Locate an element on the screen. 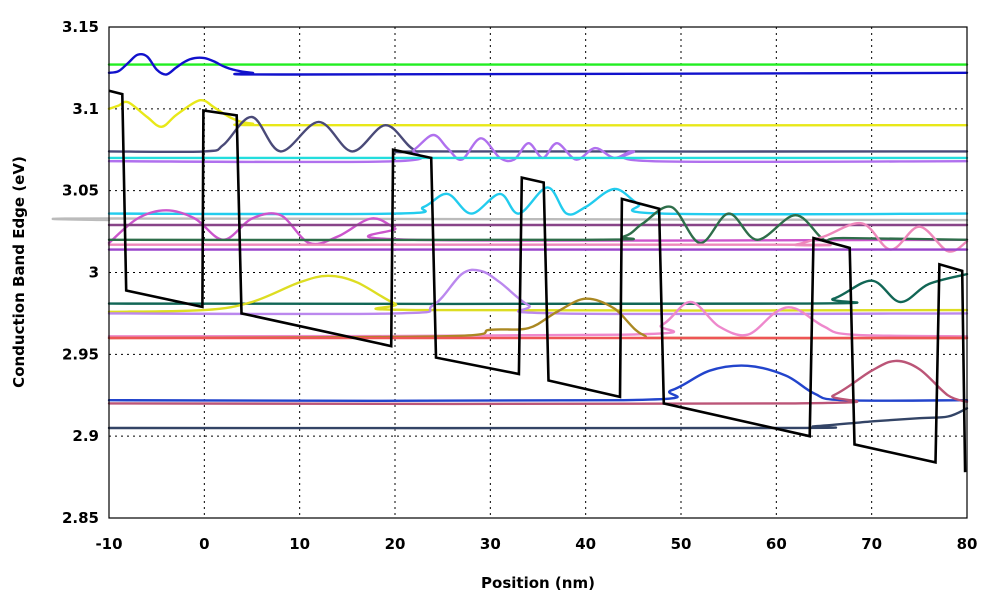 The height and width of the screenshot is (600, 1000). x-tick-label: 30 is located at coordinates (490, 544).